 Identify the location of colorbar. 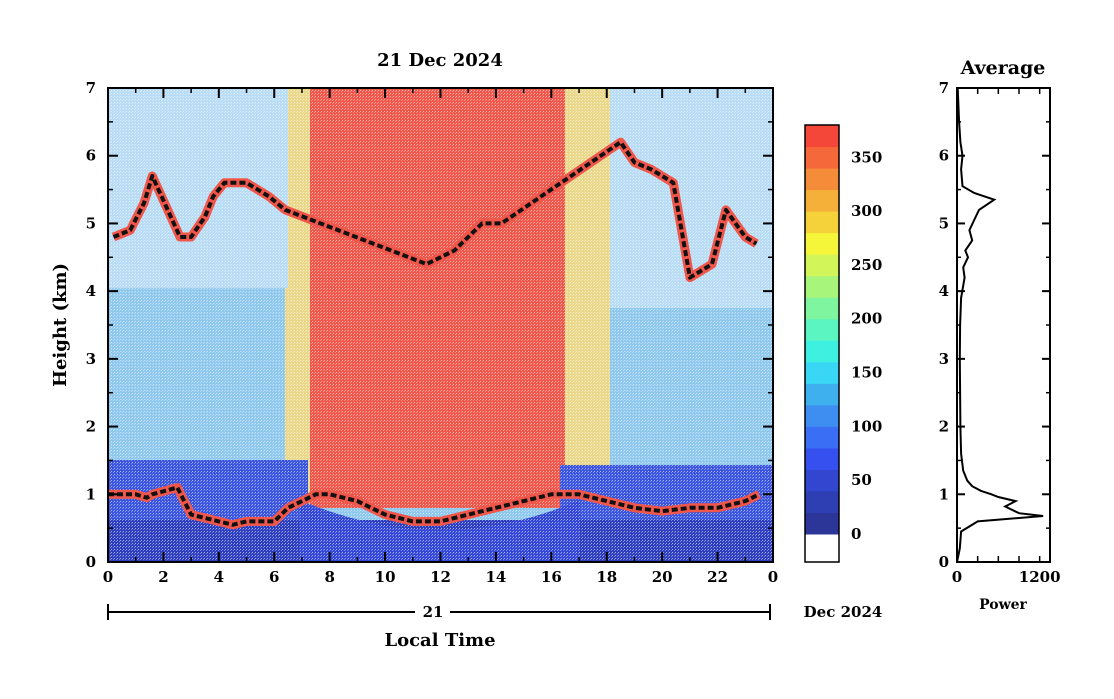
(822, 343).